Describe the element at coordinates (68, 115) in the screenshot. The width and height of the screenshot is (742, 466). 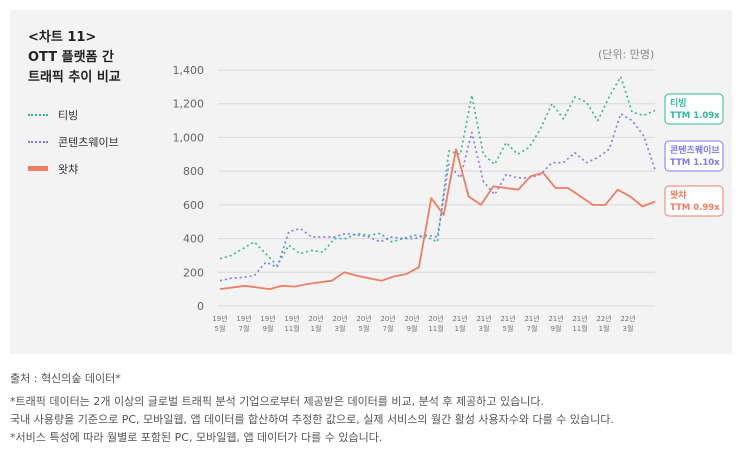
I see `legend-label-tving: 티빙` at that location.